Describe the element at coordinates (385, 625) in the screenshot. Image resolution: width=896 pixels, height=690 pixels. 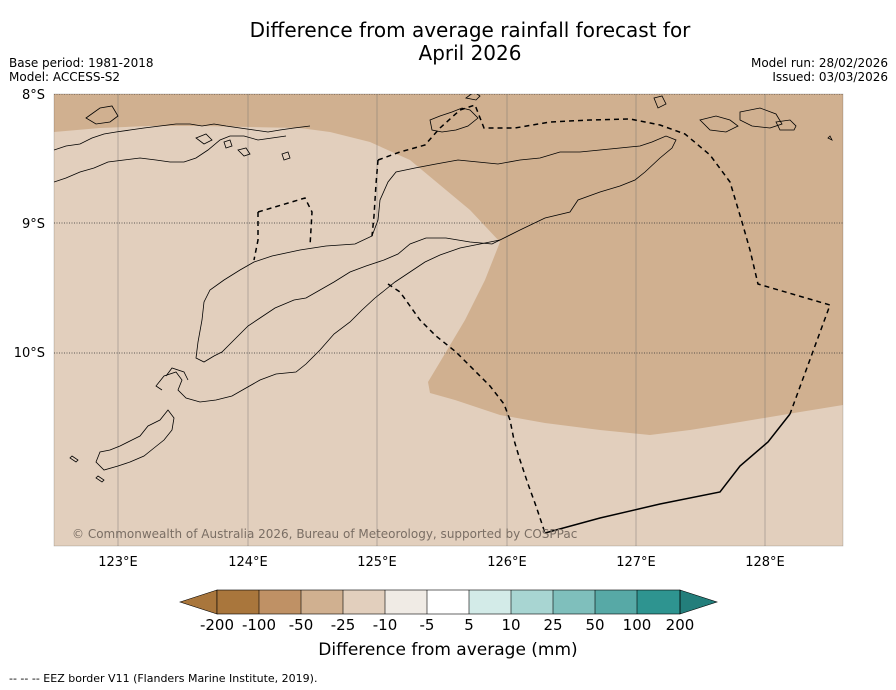
I see `colorbar-tick-5: -10` at that location.